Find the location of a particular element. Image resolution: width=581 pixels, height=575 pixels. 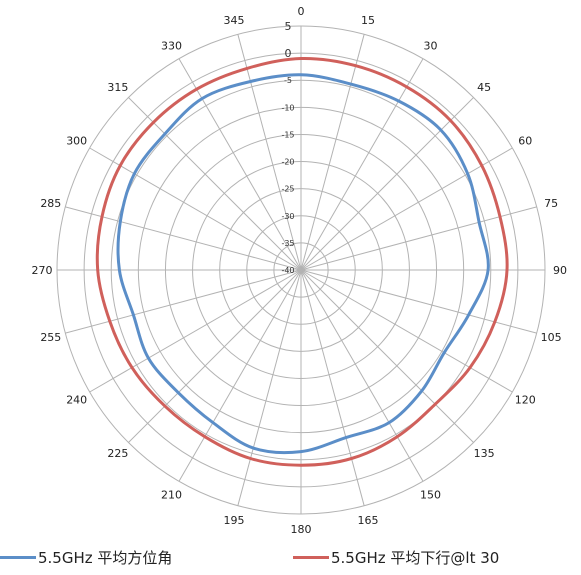

radial-tick-label: -30 is located at coordinates (287, 216).